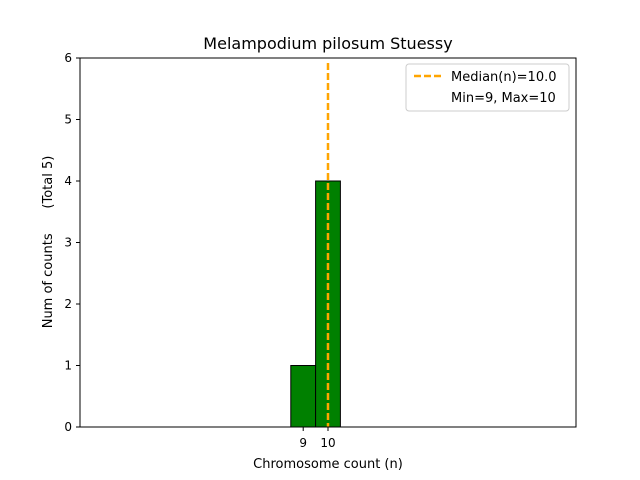  I want to click on legend-box, so click(487, 87).